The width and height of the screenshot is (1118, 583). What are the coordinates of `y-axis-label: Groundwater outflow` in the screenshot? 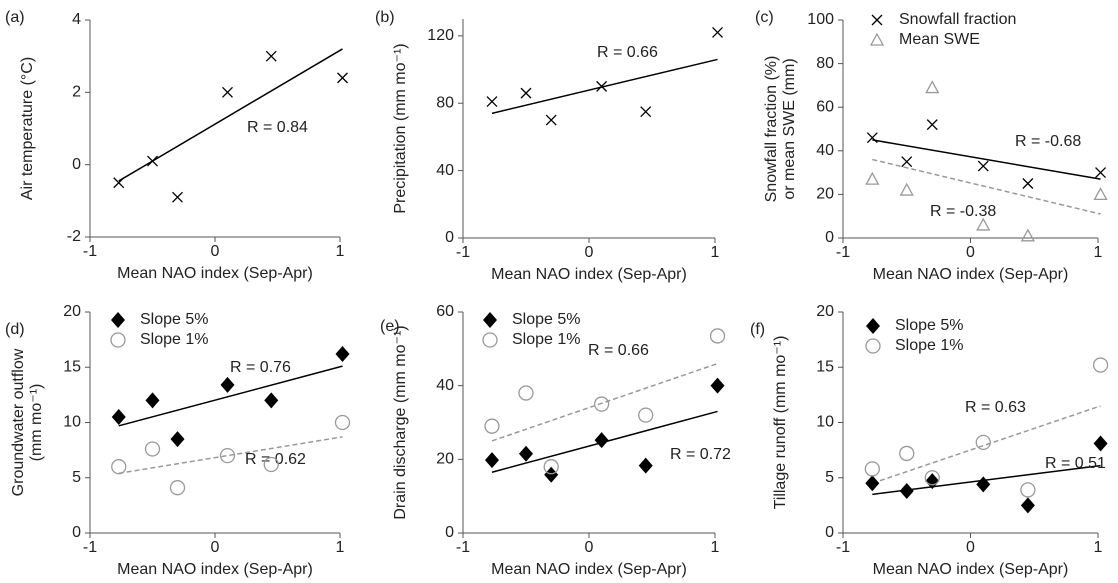 It's located at (18, 422).